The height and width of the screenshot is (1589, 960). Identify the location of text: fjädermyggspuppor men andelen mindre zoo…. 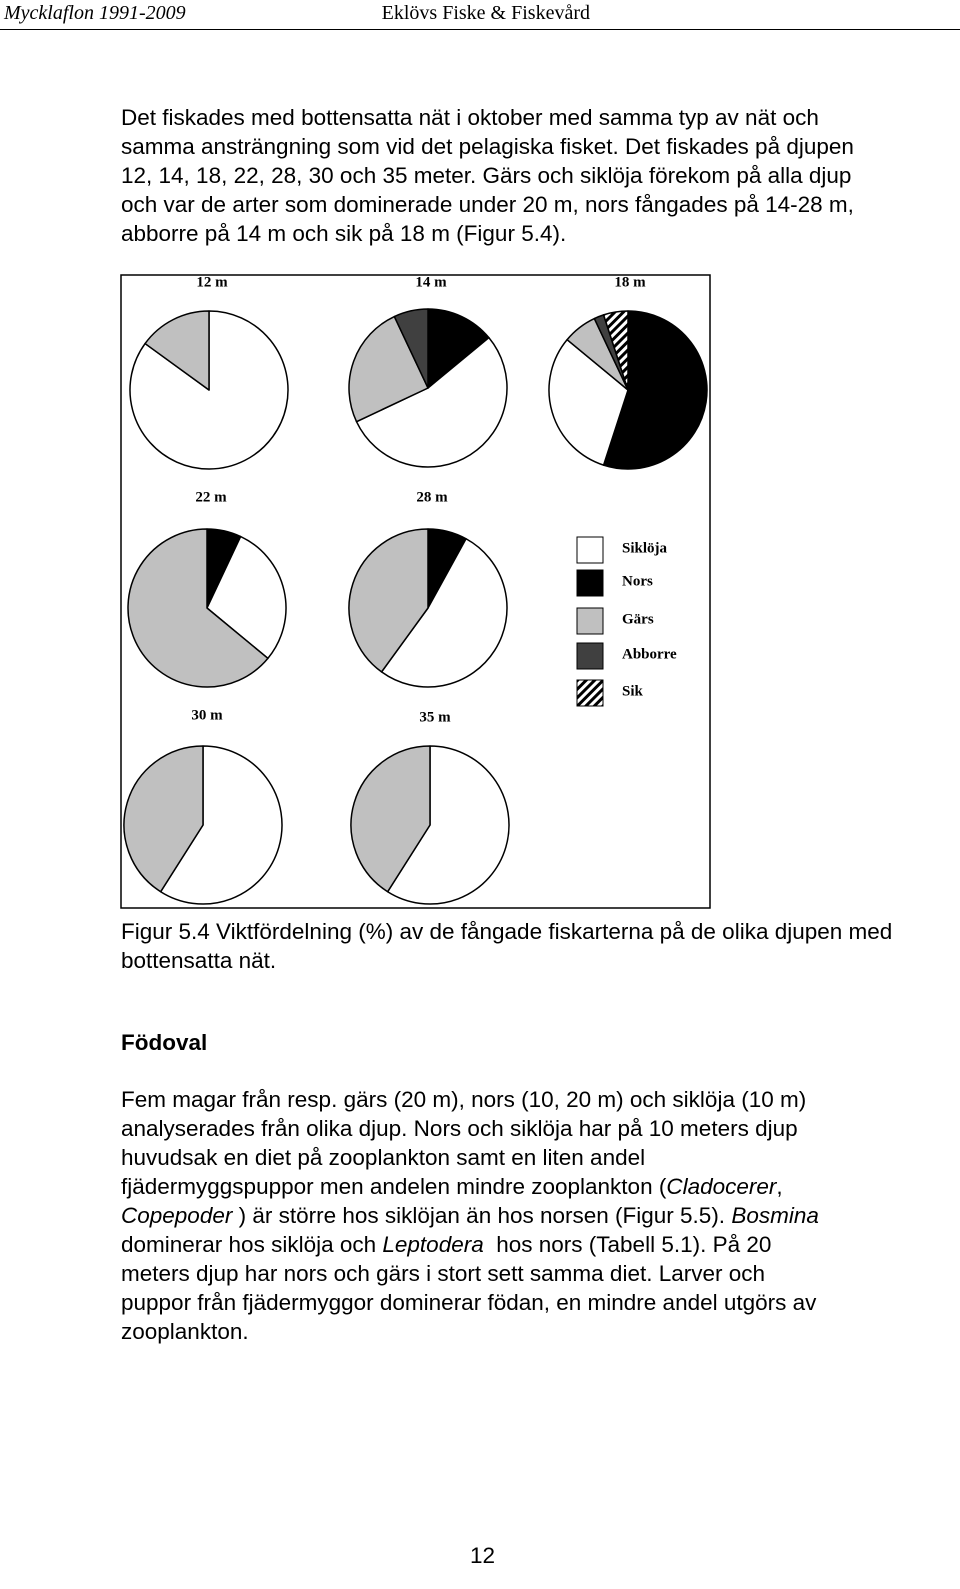
(394, 1186).